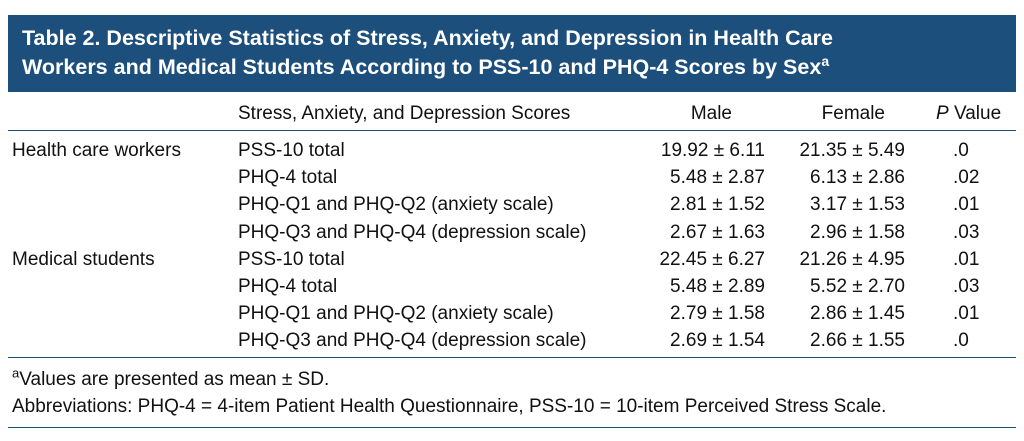 The height and width of the screenshot is (441, 1024). I want to click on header-male: Male, so click(711, 113).